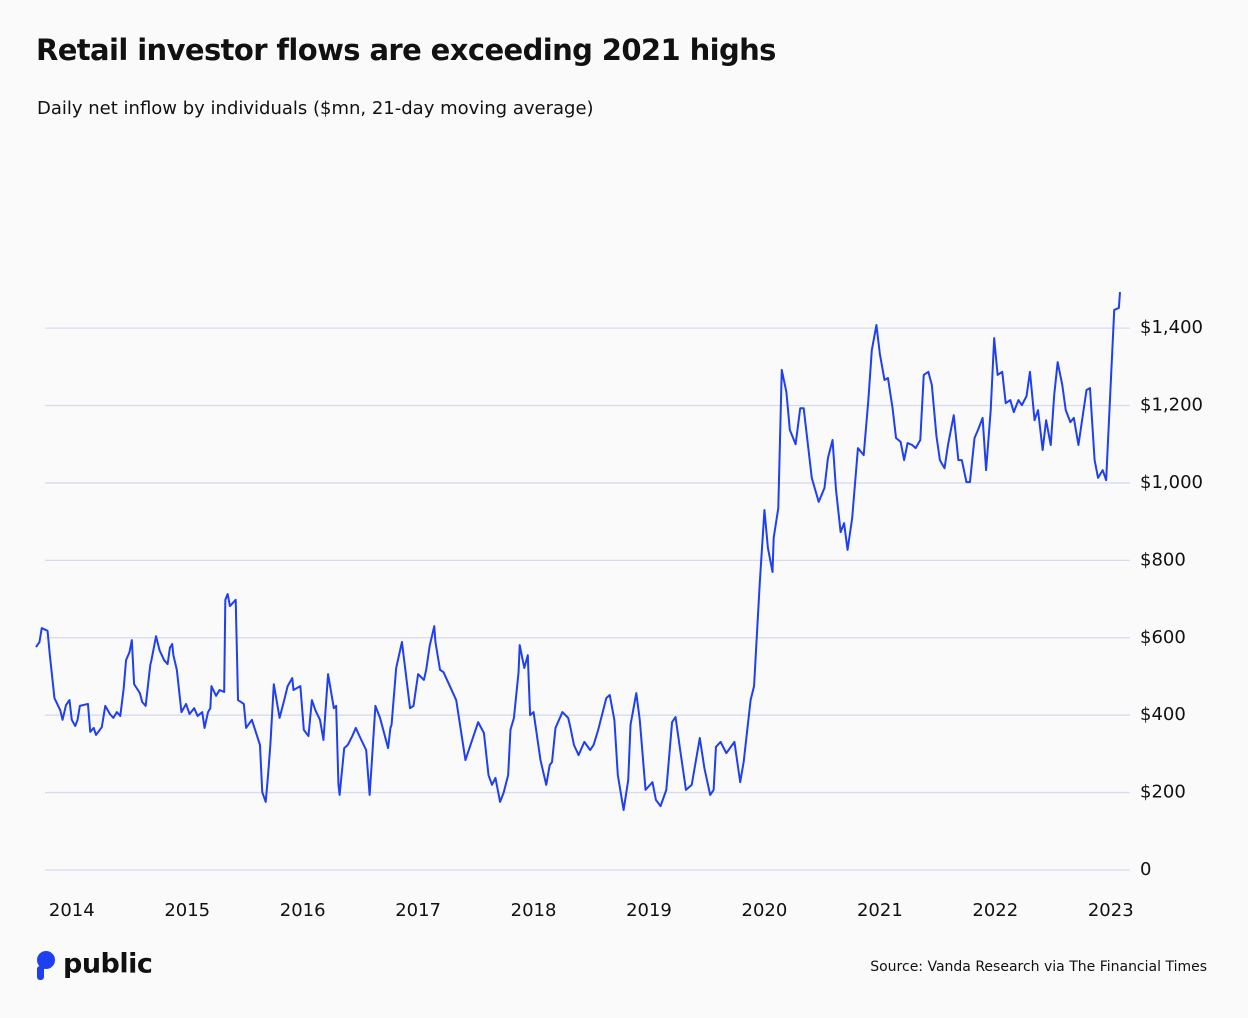 This screenshot has height=1018, width=1248. Describe the element at coordinates (1163, 792) in the screenshot. I see `y-tick-label: $200` at that location.